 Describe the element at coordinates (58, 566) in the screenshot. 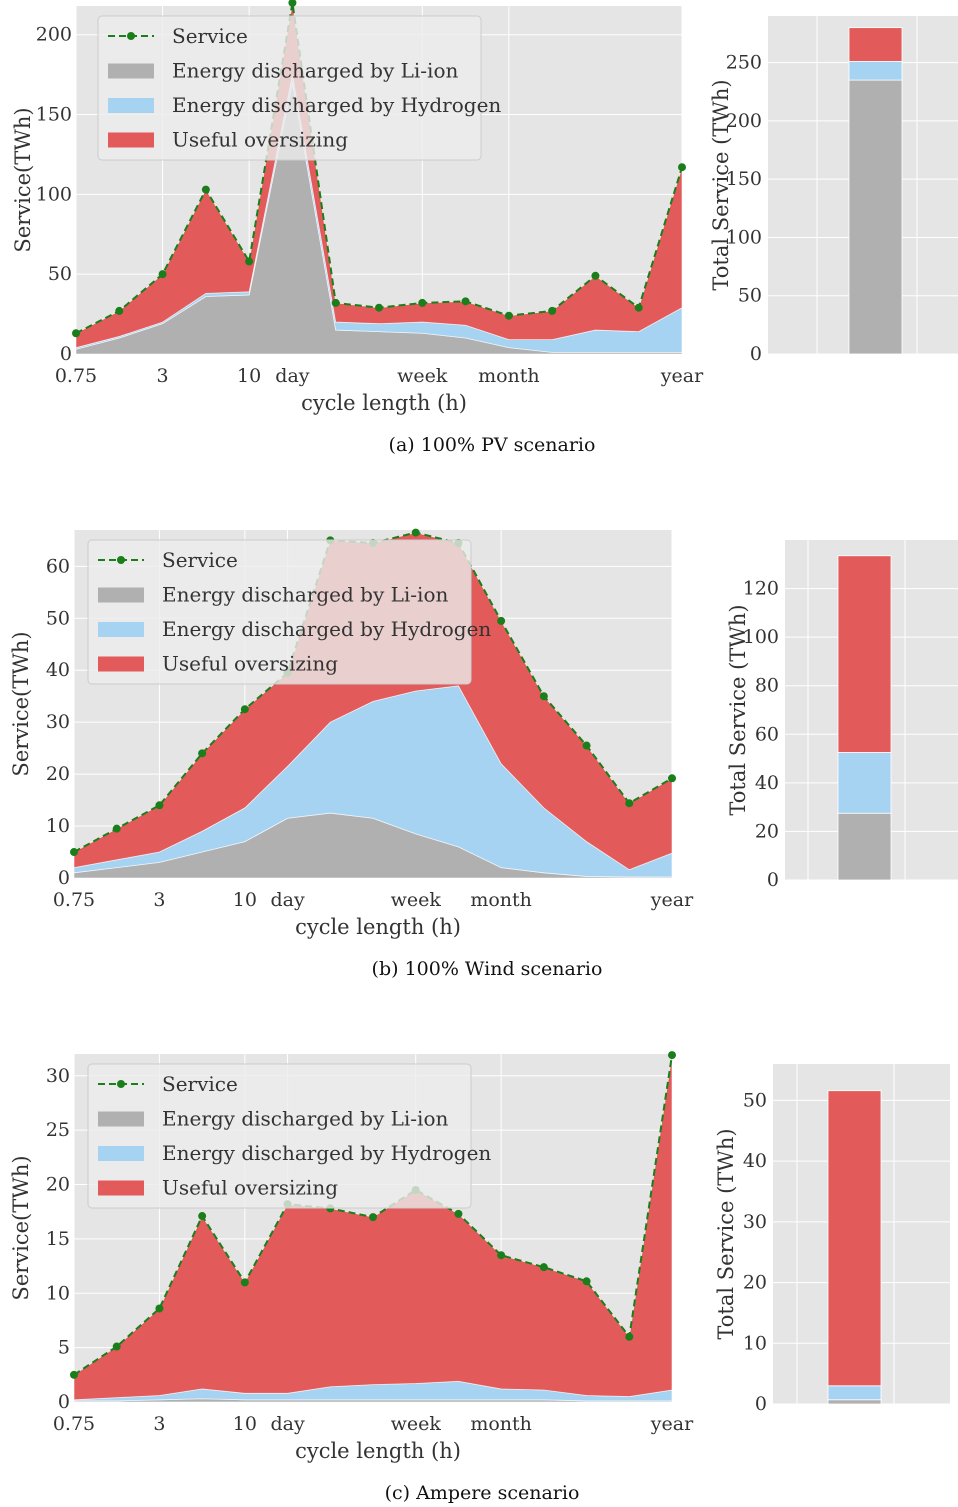

I see `y-tick-label: 60` at that location.